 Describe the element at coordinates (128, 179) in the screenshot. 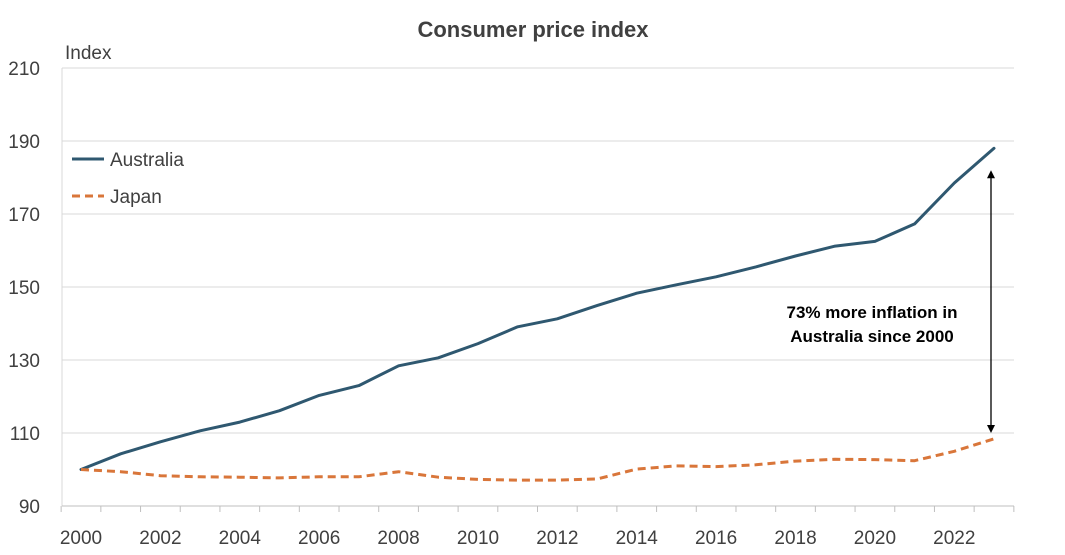

I see `legend: Australia Japan` at that location.